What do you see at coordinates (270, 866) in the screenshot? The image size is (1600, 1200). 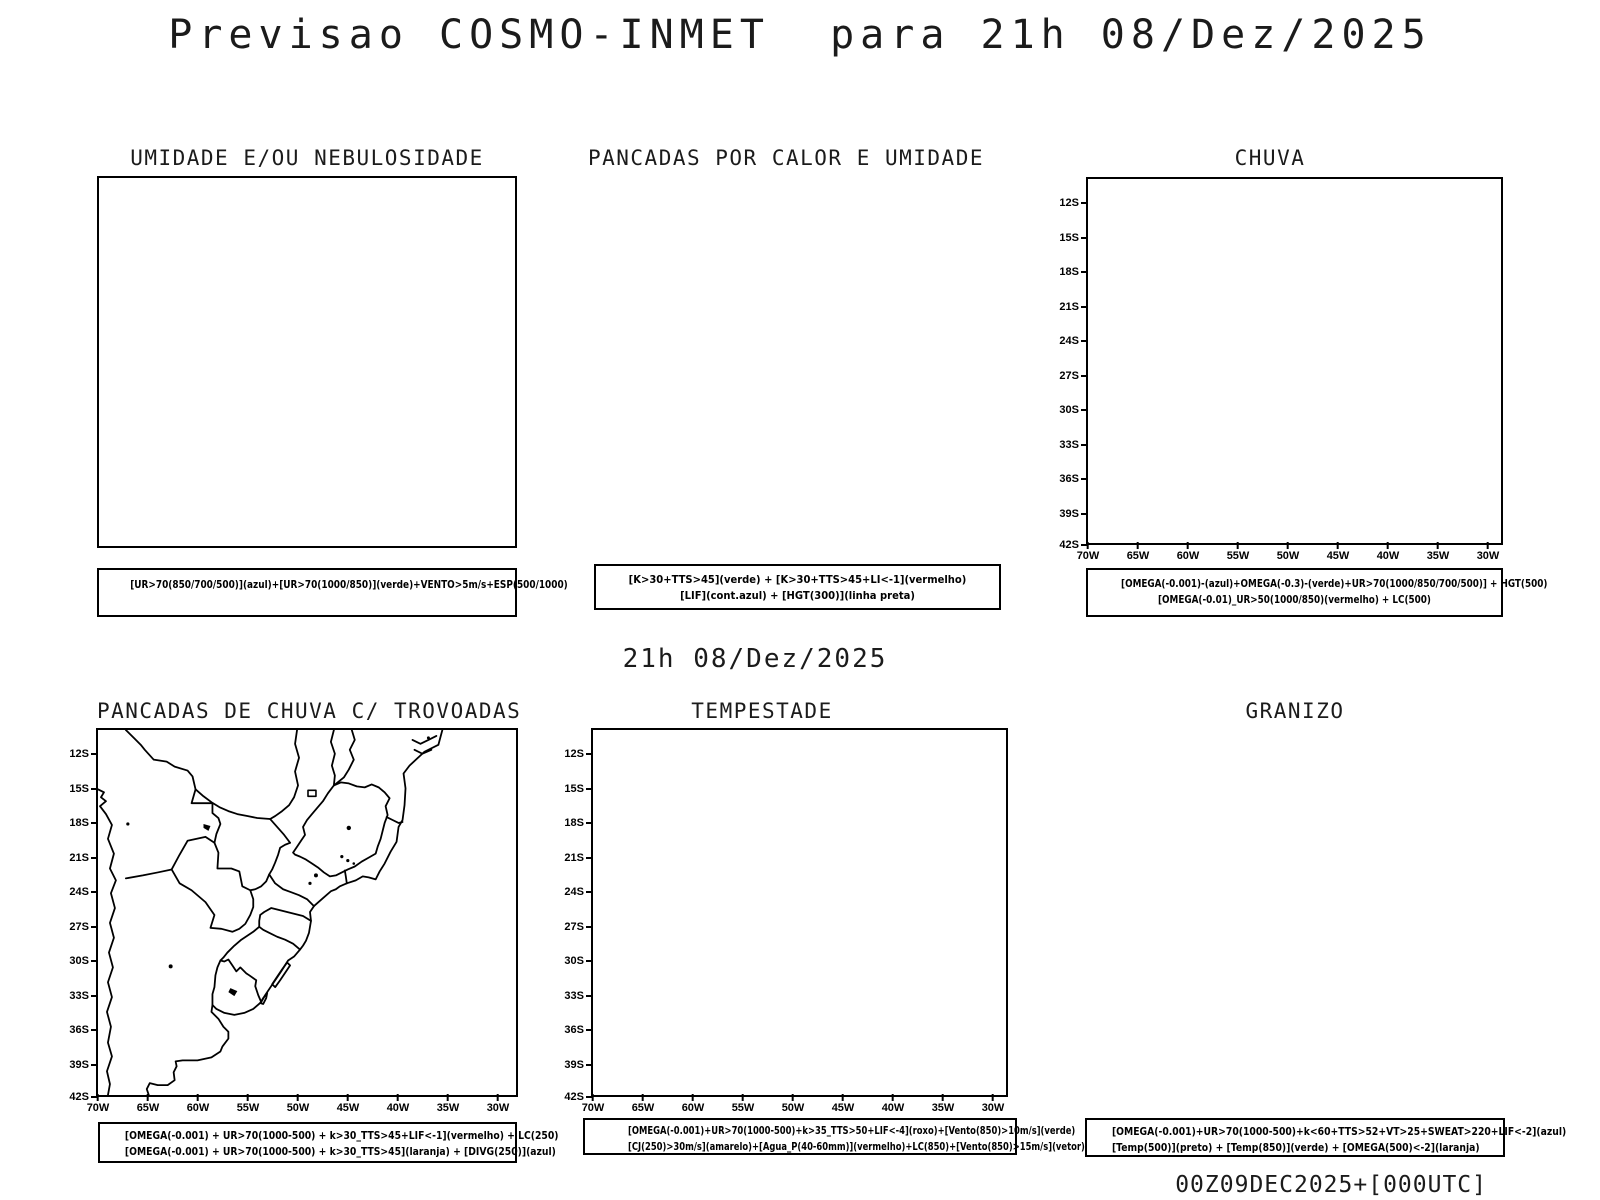 I see `border-rio-parana` at bounding box center [270, 866].